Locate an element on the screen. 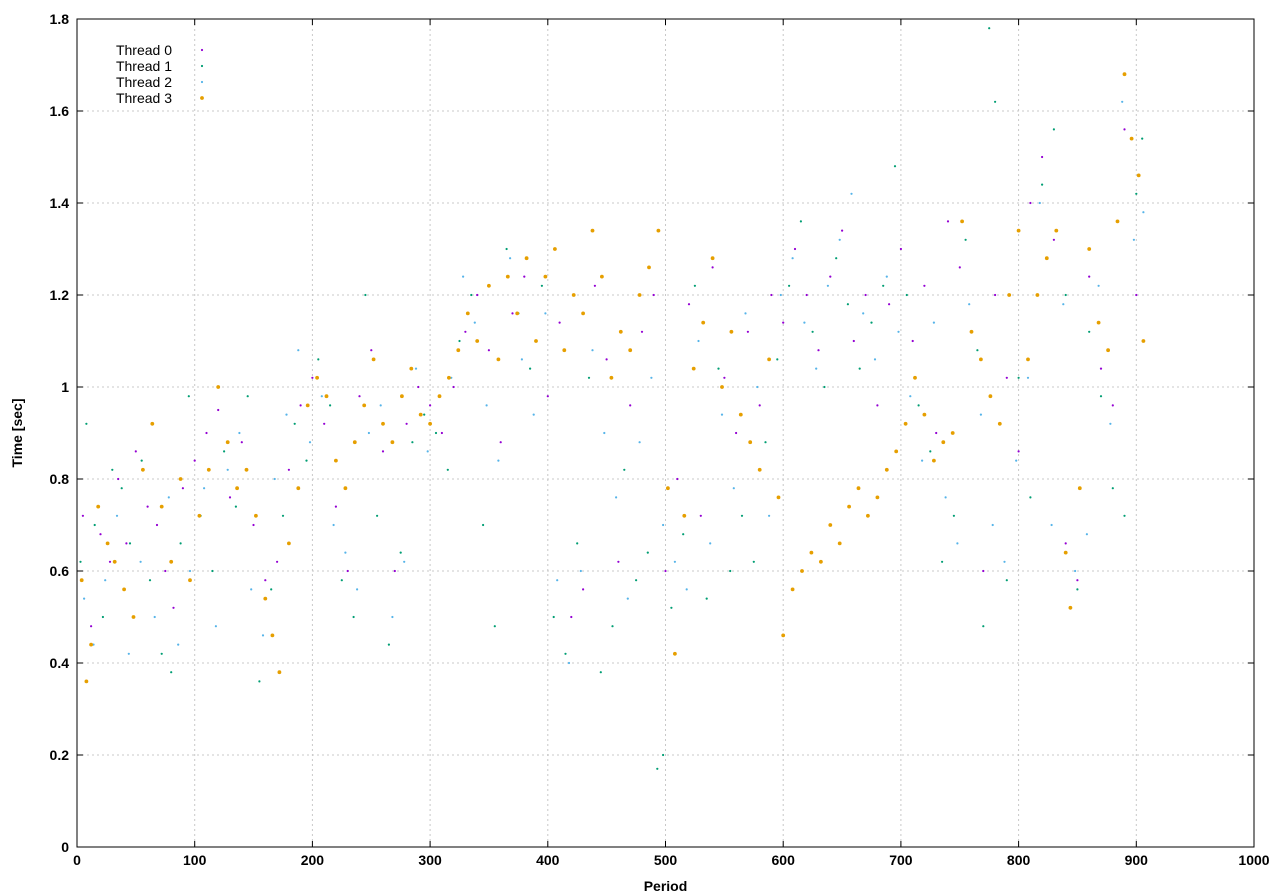 This screenshot has height=896, width=1280. legend-label-thread-0: Thread 0 is located at coordinates (144, 50).